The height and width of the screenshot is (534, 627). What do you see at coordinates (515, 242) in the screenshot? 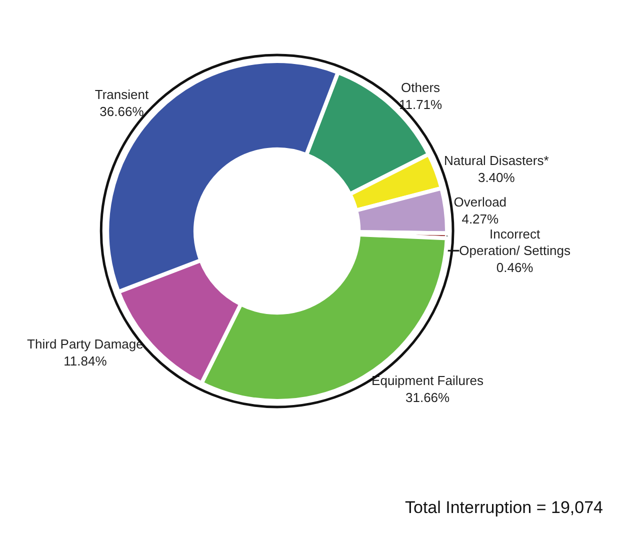
I see `slice-label: Incorrect Operation/ Settings` at bounding box center [515, 242].